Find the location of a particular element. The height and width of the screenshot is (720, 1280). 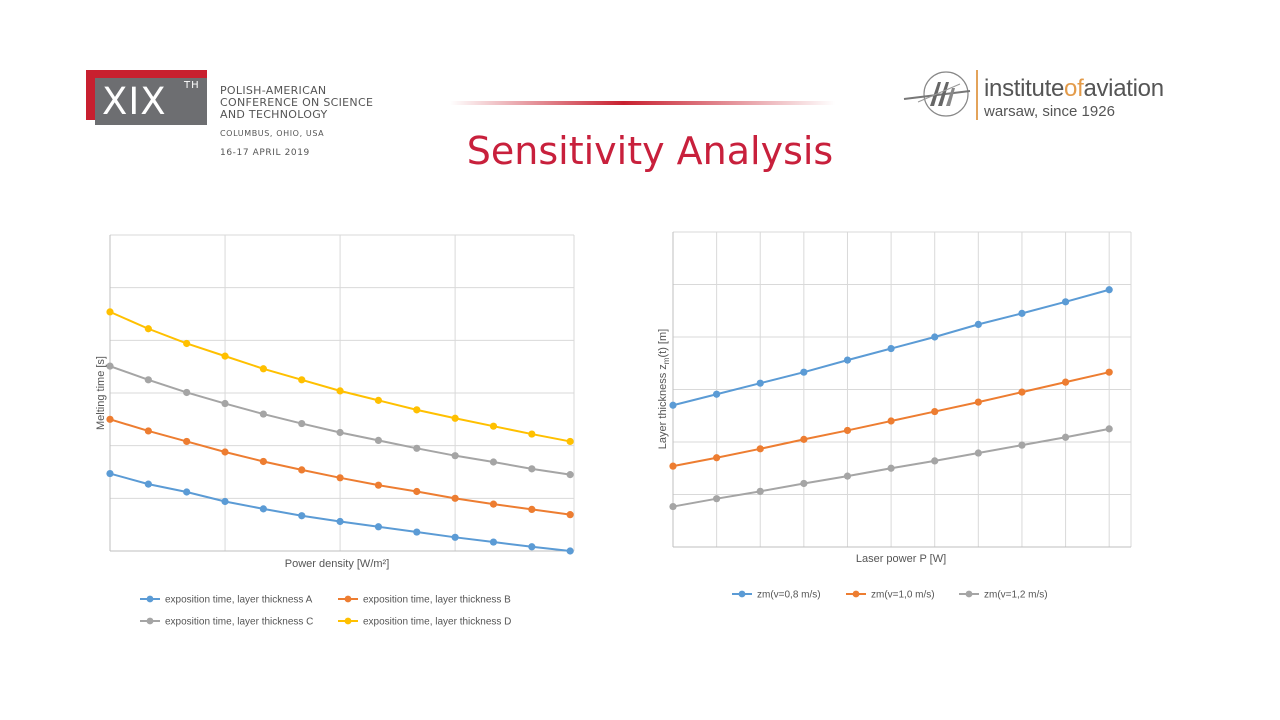

conference-name-line1: POLISH-AMERICAN is located at coordinates (273, 90).